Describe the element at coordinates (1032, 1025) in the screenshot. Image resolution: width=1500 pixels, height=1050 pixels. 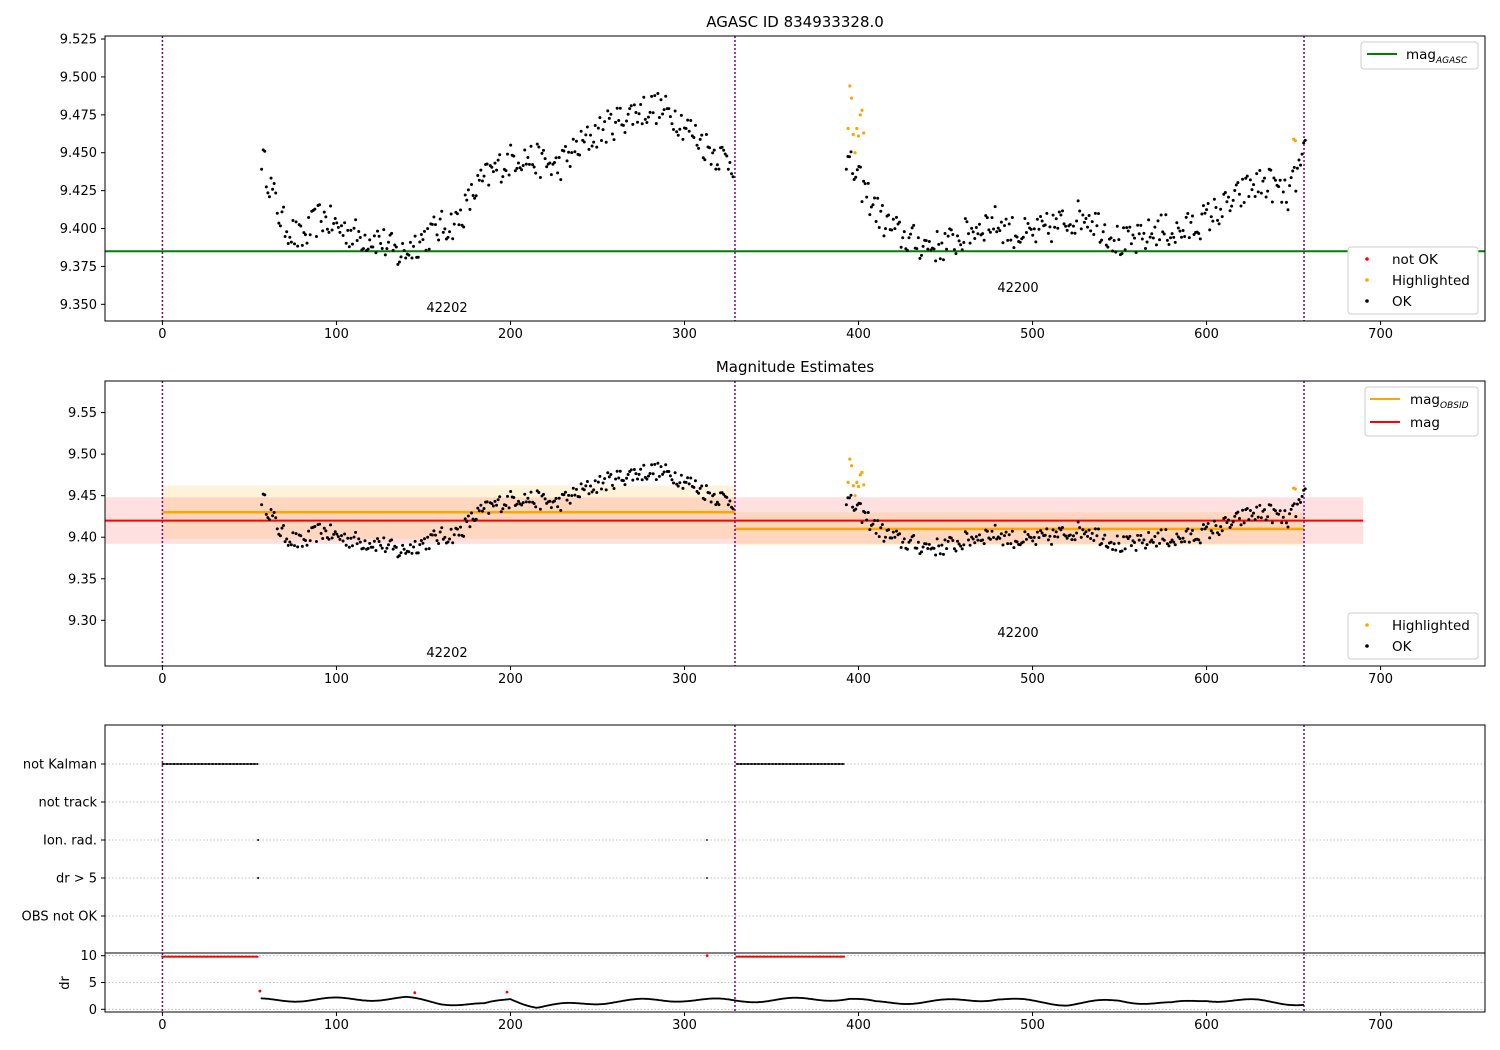
I see `x-tick-label: 500` at that location.